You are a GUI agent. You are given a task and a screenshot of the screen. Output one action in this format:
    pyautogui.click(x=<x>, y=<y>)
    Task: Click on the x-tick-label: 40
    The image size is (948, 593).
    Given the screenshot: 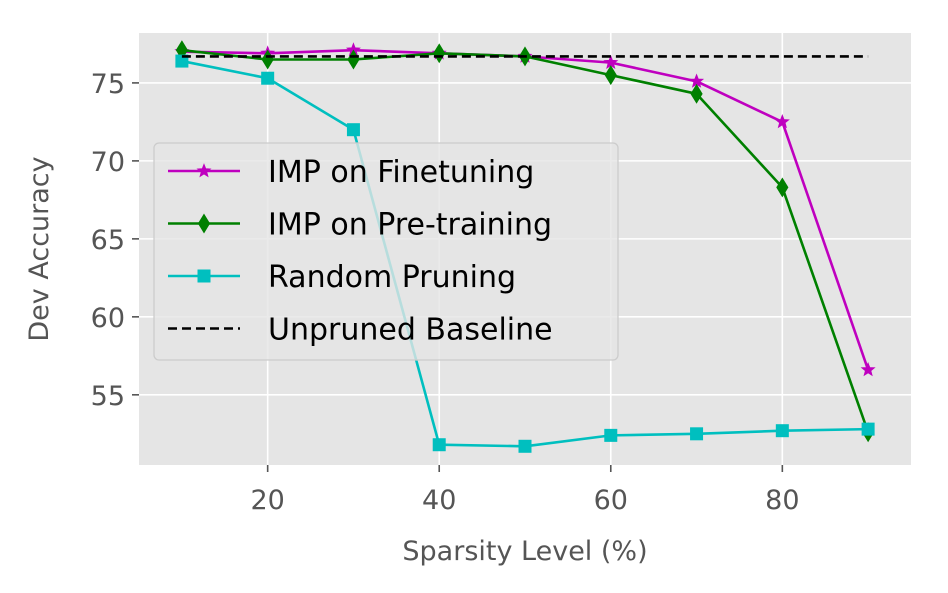 What is the action you would take?
    pyautogui.click(x=439, y=500)
    